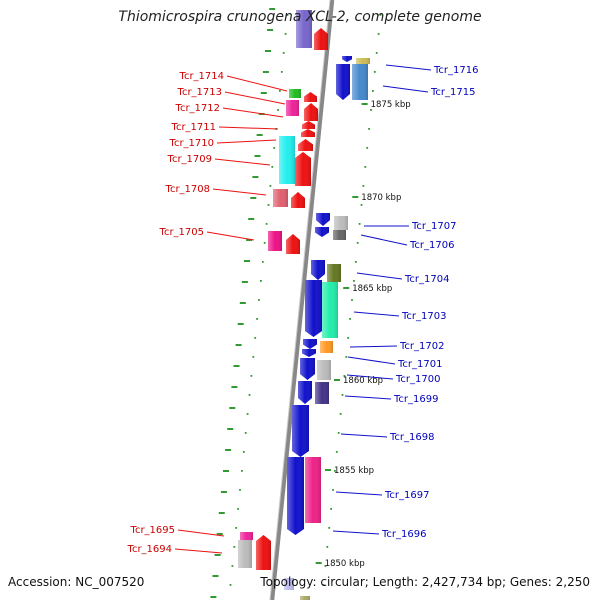 This screenshot has height=600, width=600. I want to click on gene-label-tcr-1708: Tcr_1708, so click(187, 189).